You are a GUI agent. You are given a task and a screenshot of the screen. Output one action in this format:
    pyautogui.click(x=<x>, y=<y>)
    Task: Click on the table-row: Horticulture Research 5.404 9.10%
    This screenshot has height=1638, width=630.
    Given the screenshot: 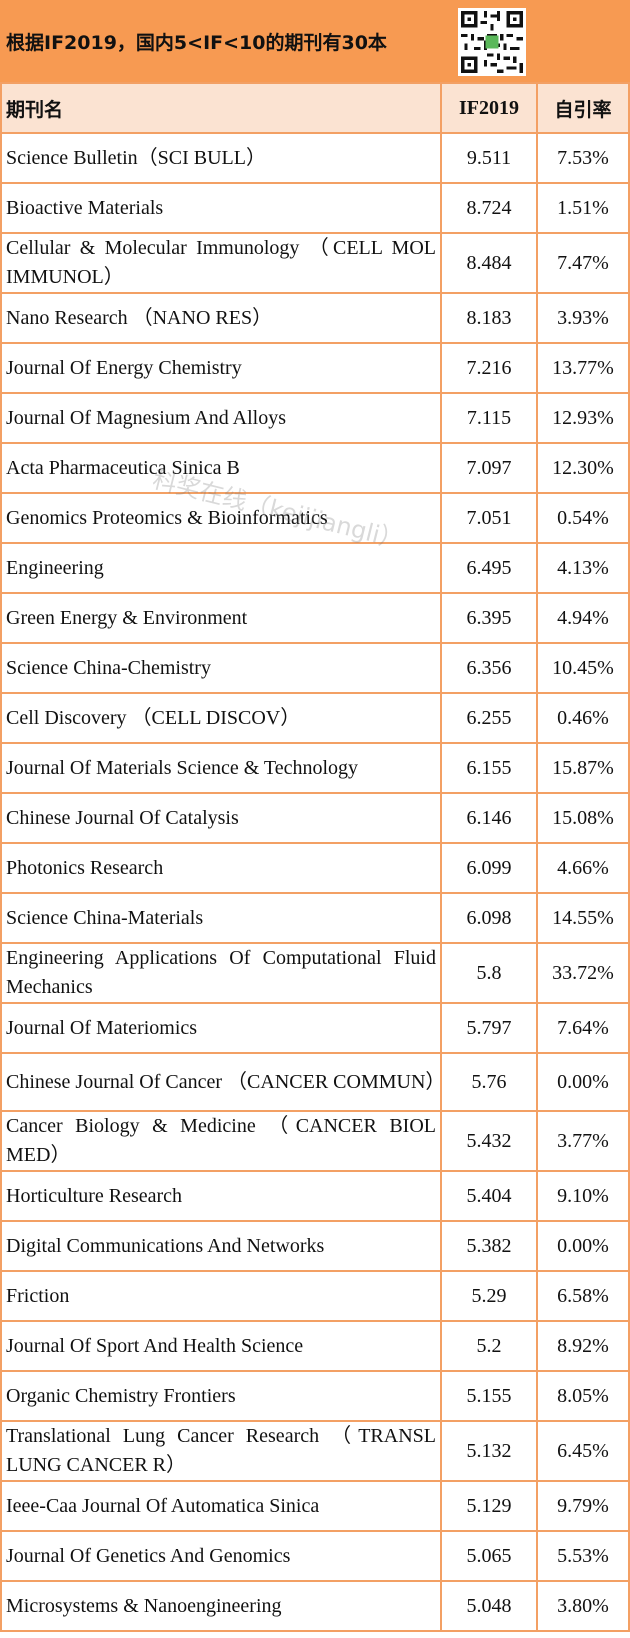 What is the action you would take?
    pyautogui.click(x=315, y=1196)
    